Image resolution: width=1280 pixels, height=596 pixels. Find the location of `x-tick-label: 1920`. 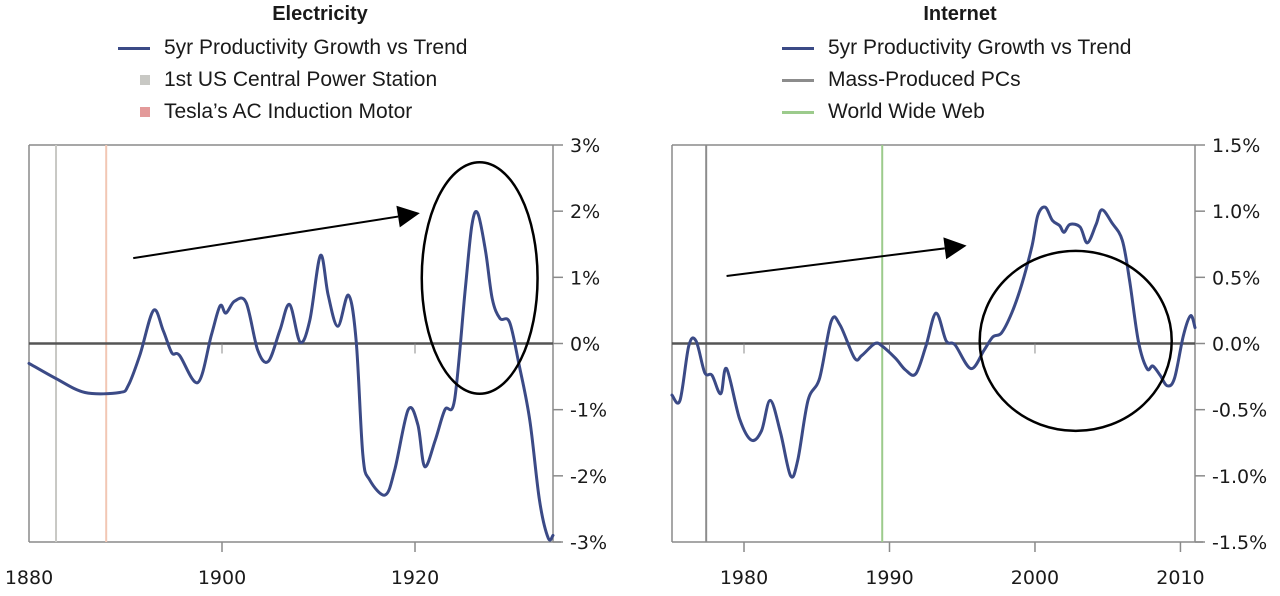

x-tick-label: 1920 is located at coordinates (415, 578).